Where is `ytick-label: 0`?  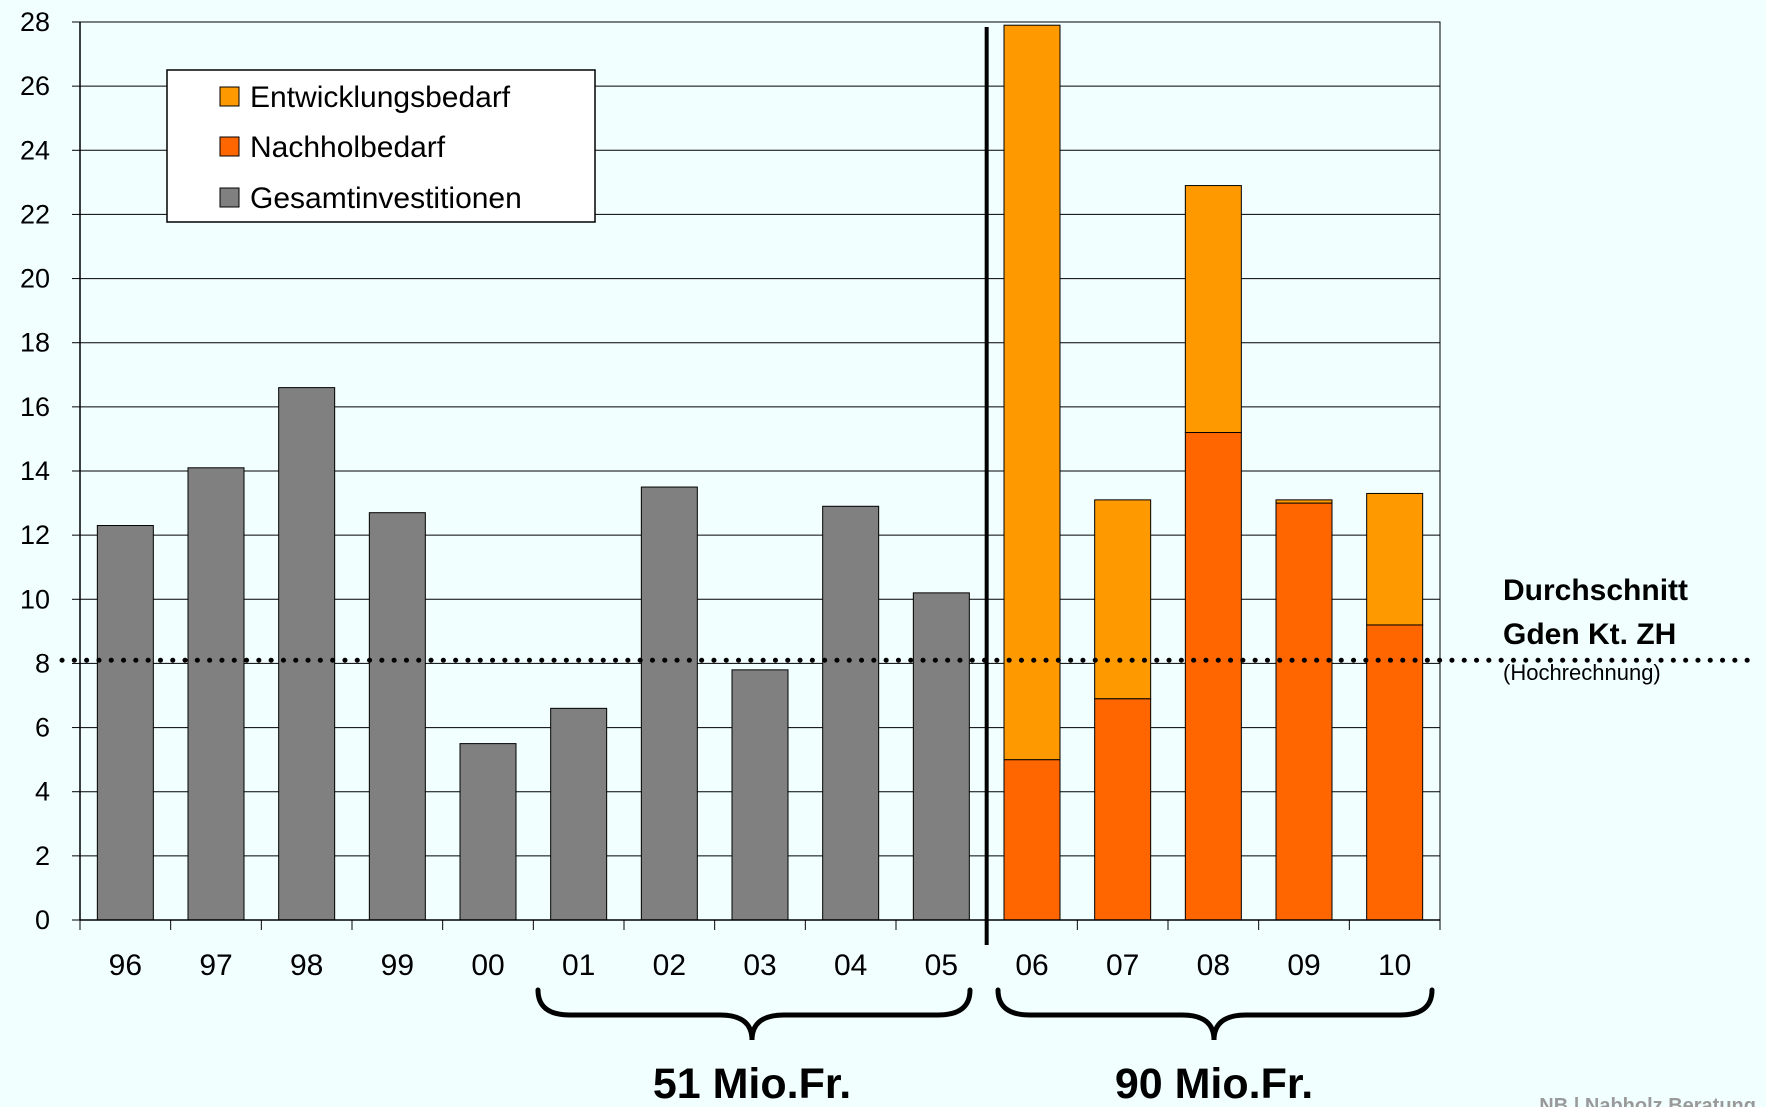
ytick-label: 0 is located at coordinates (42, 920).